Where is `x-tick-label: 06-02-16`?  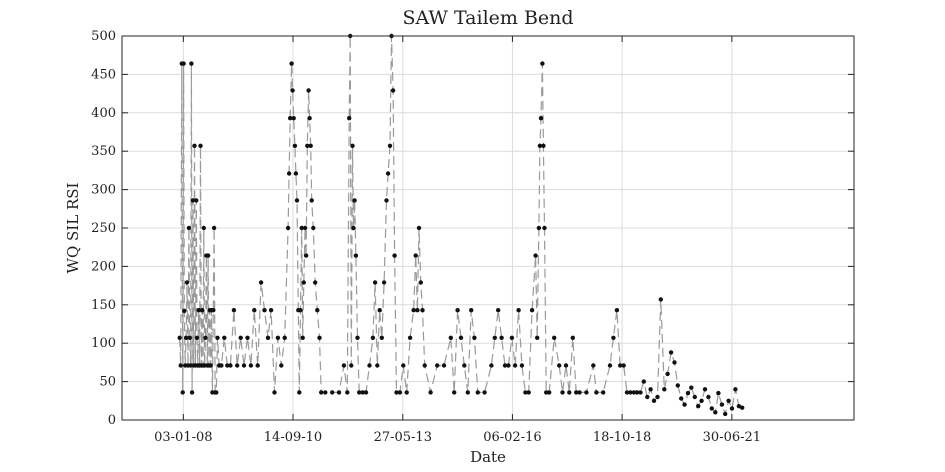
x-tick-label: 06-02-16 is located at coordinates (512, 437).